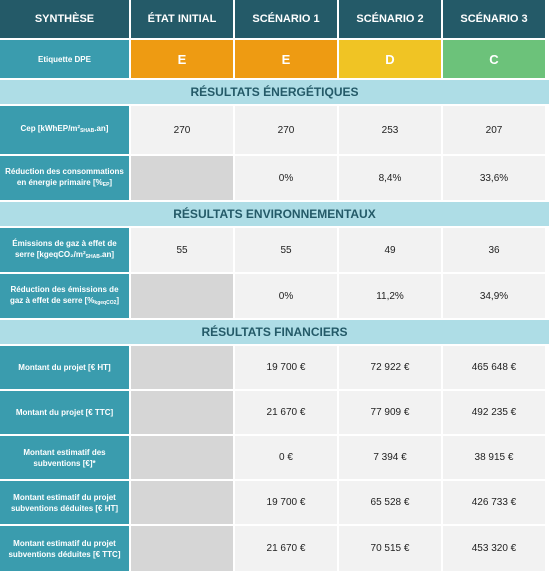 Image resolution: width=552 pixels, height=576 pixels. Describe the element at coordinates (390, 250) in the screenshot. I see `cell-value: 49` at that location.